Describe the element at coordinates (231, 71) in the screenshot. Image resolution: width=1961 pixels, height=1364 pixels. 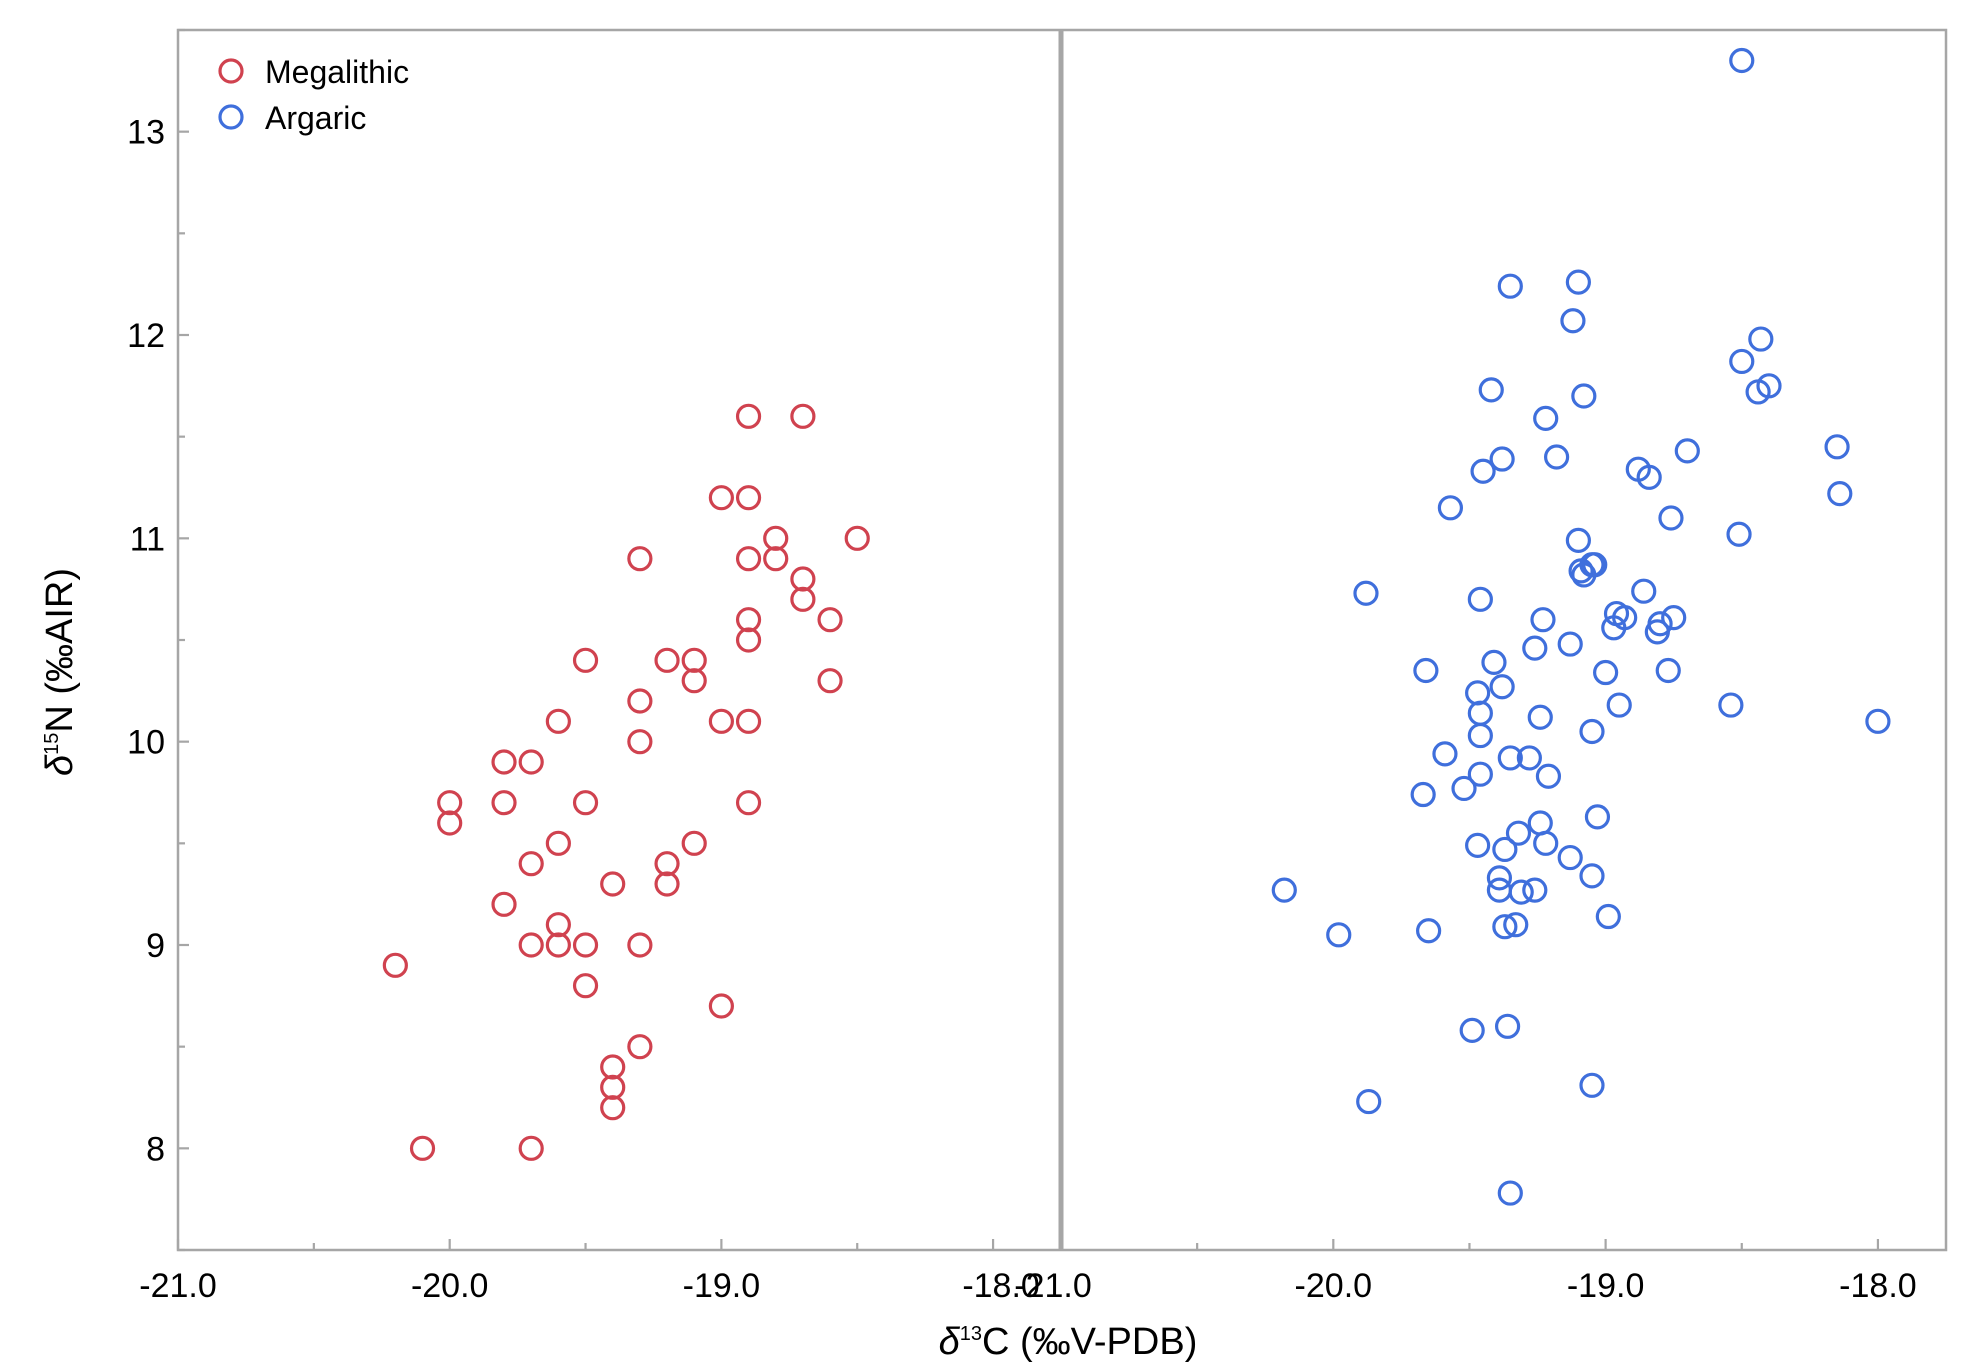
I see `legend-marker-megalithic` at that location.